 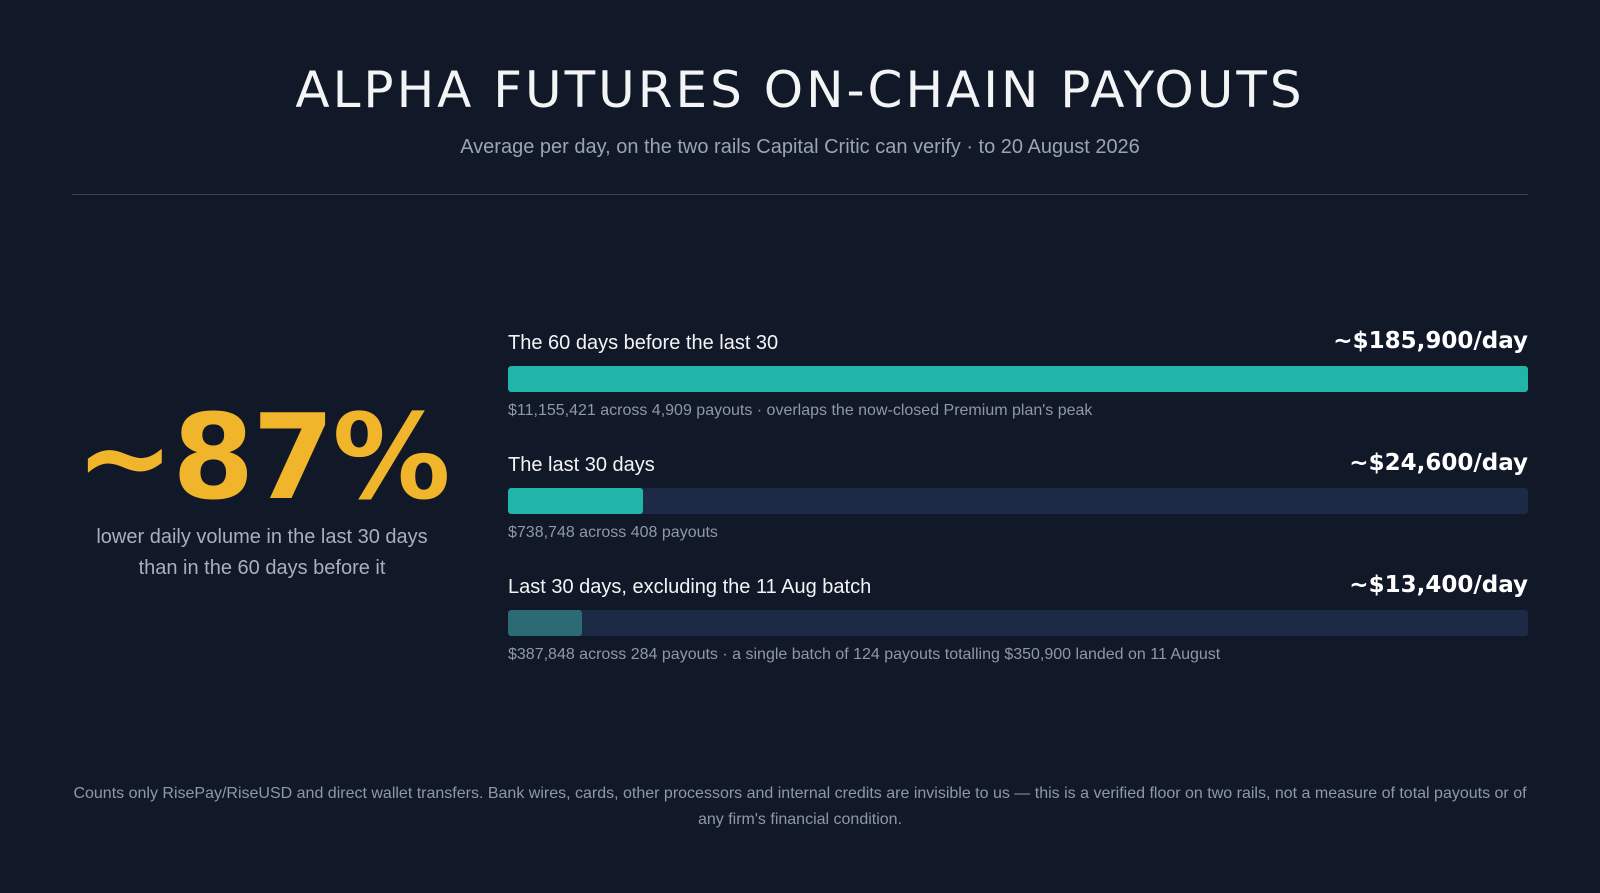 I want to click on bar-value-label: ~$13,400/day, so click(x=1438, y=585).